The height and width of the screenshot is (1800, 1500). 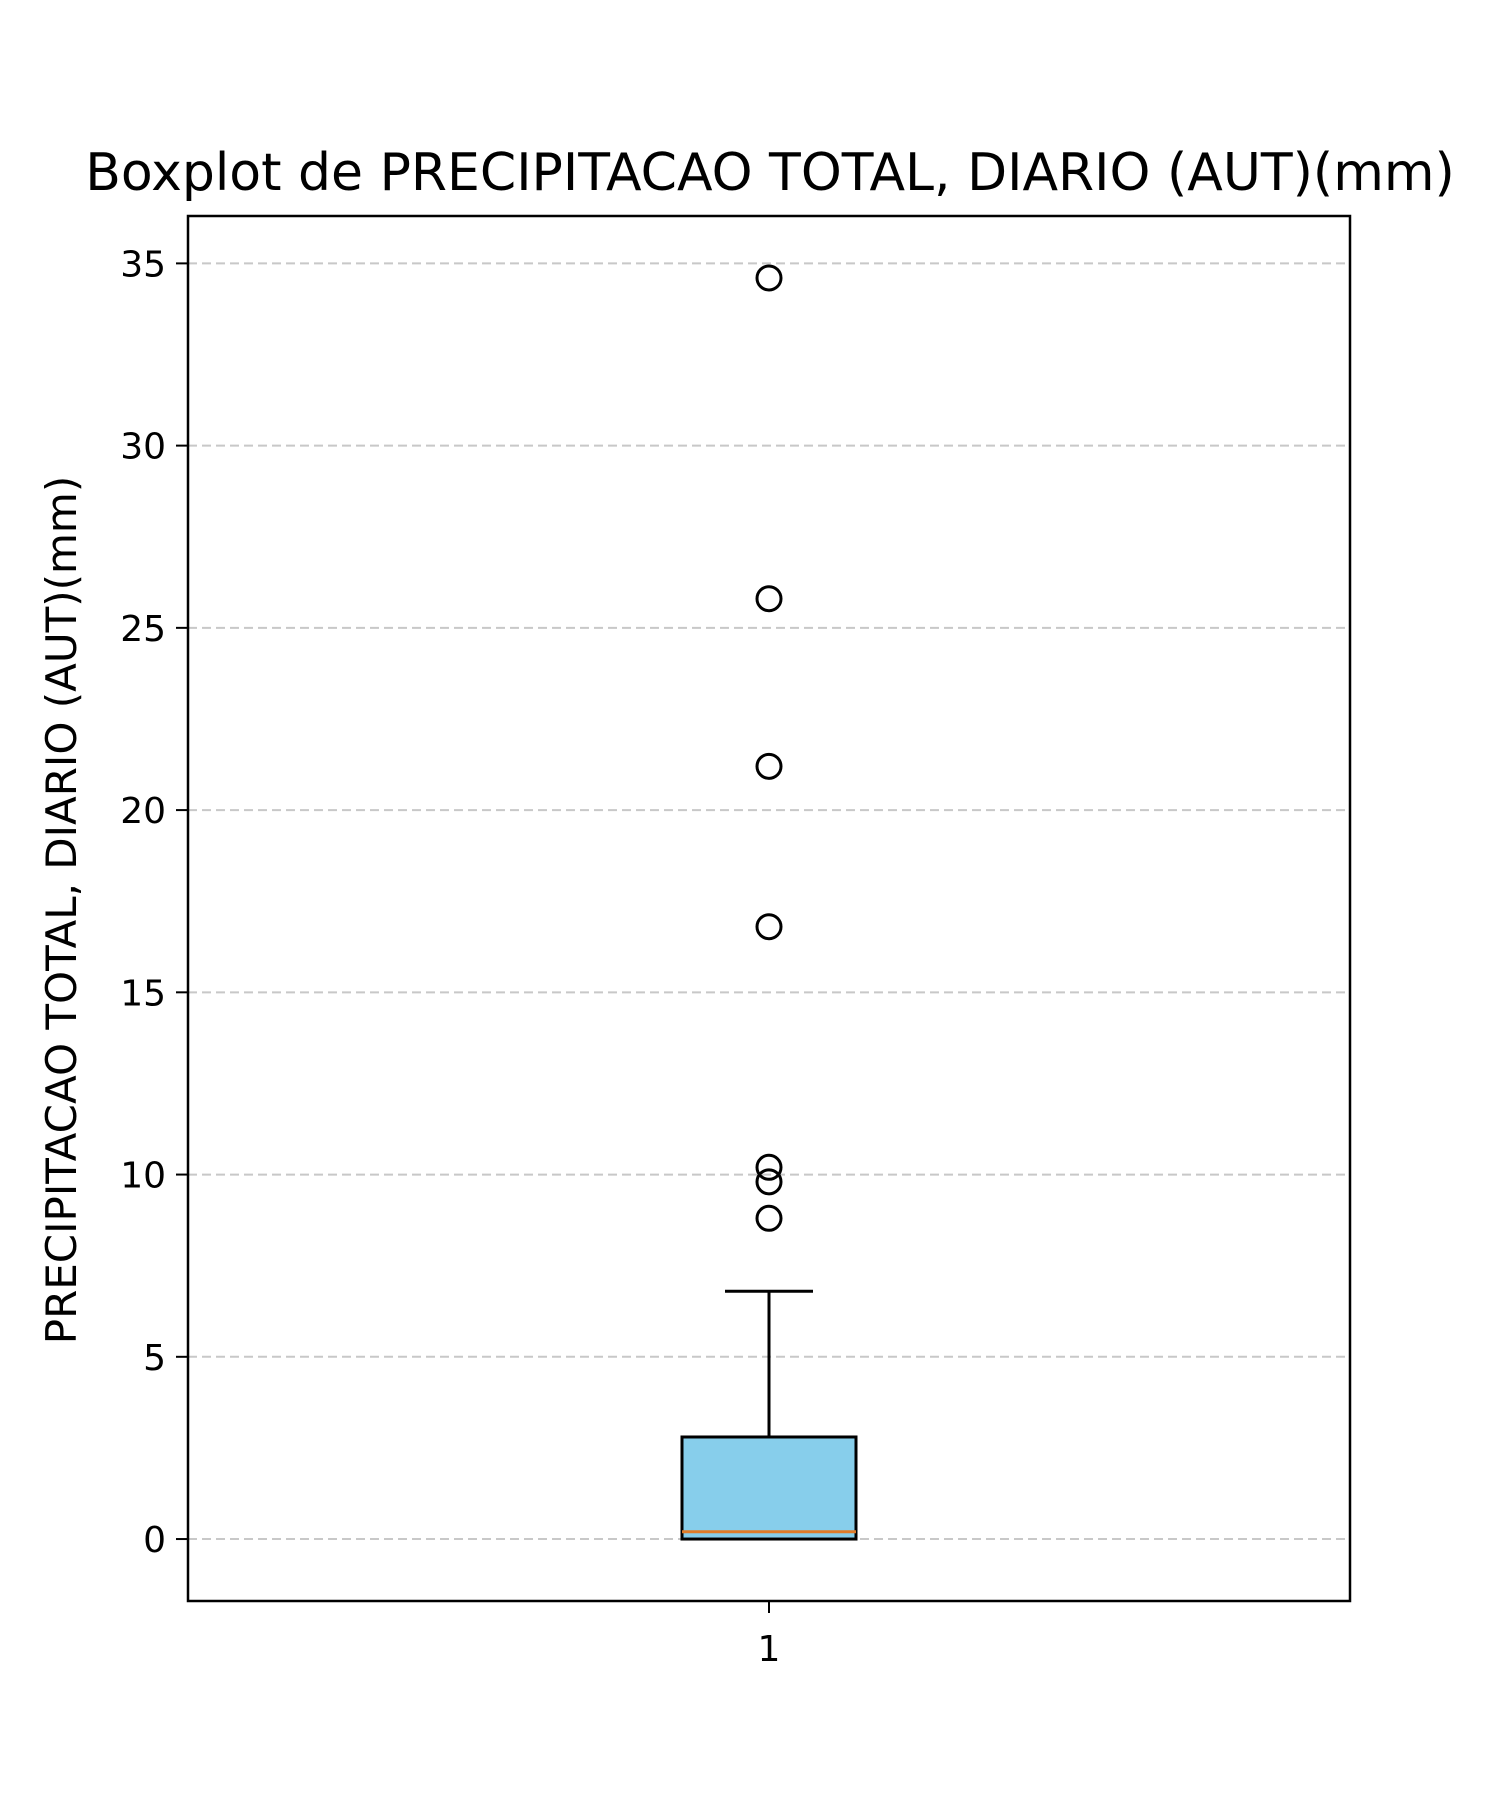 What do you see at coordinates (154, 1358) in the screenshot?
I see `y-tick-label: 5` at bounding box center [154, 1358].